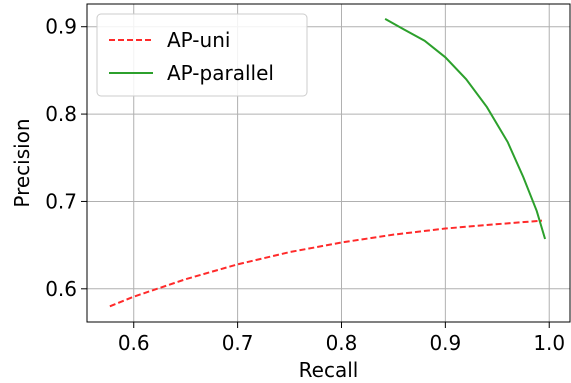  I want to click on legend-label: AP-uni, so click(198, 40).